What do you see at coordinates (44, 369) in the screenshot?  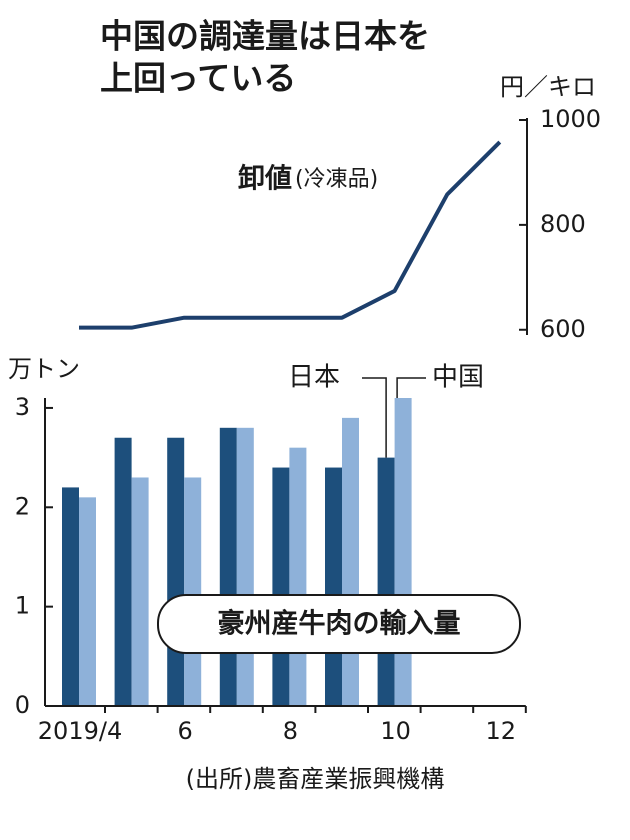 I see `y-axis-label: 万トン` at bounding box center [44, 369].